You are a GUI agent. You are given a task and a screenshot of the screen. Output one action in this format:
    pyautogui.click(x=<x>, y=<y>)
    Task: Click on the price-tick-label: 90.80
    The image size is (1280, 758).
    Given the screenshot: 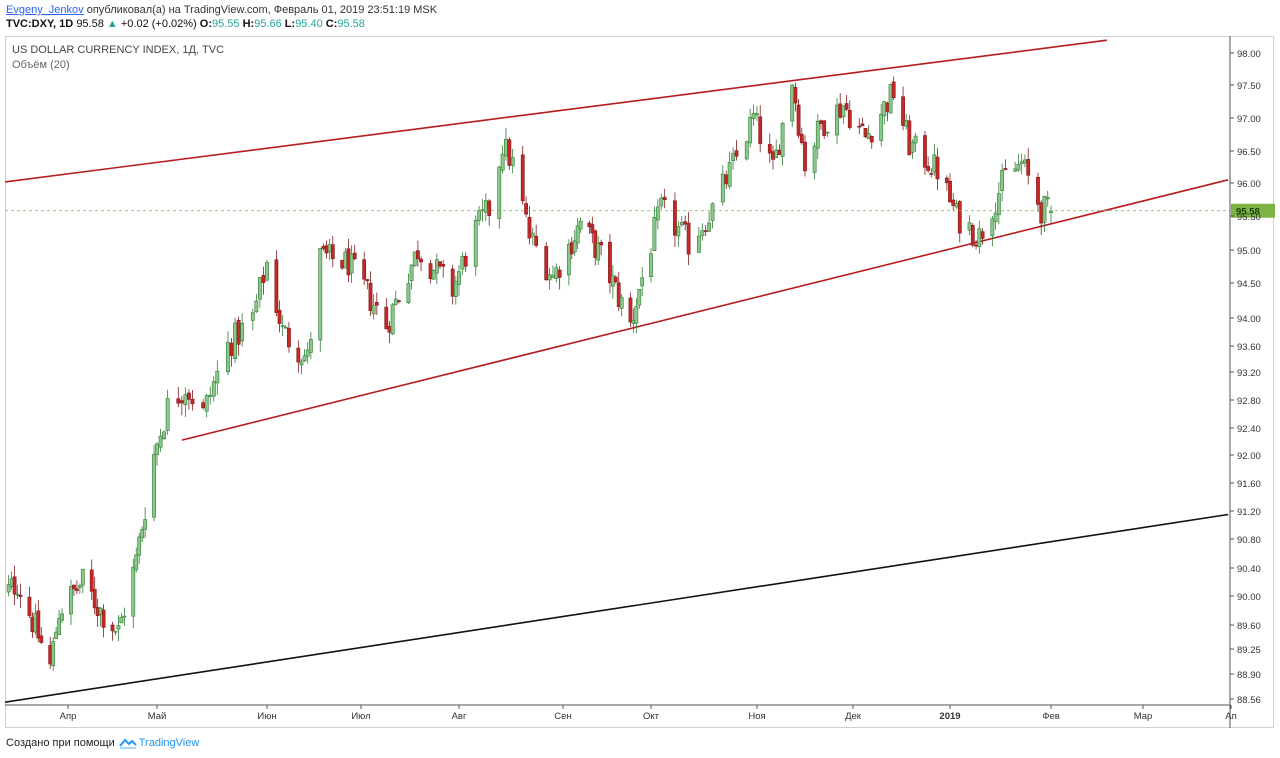 What is the action you would take?
    pyautogui.click(x=1249, y=540)
    